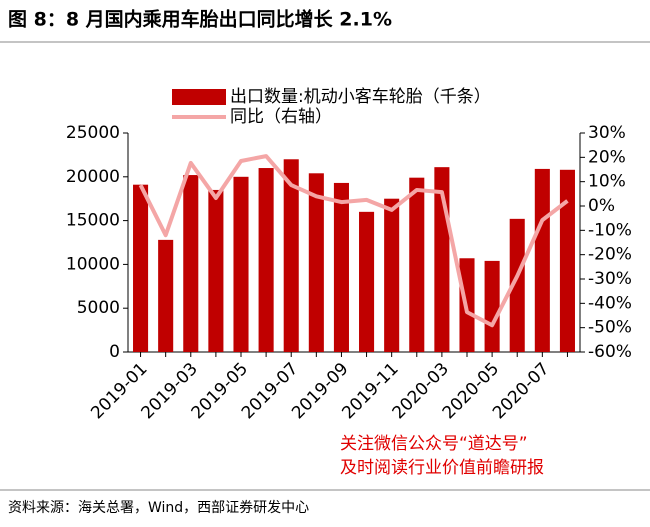 This screenshot has height=527, width=650. What do you see at coordinates (610, 230) in the screenshot?
I see `y2-tick-label: -10%` at bounding box center [610, 230].